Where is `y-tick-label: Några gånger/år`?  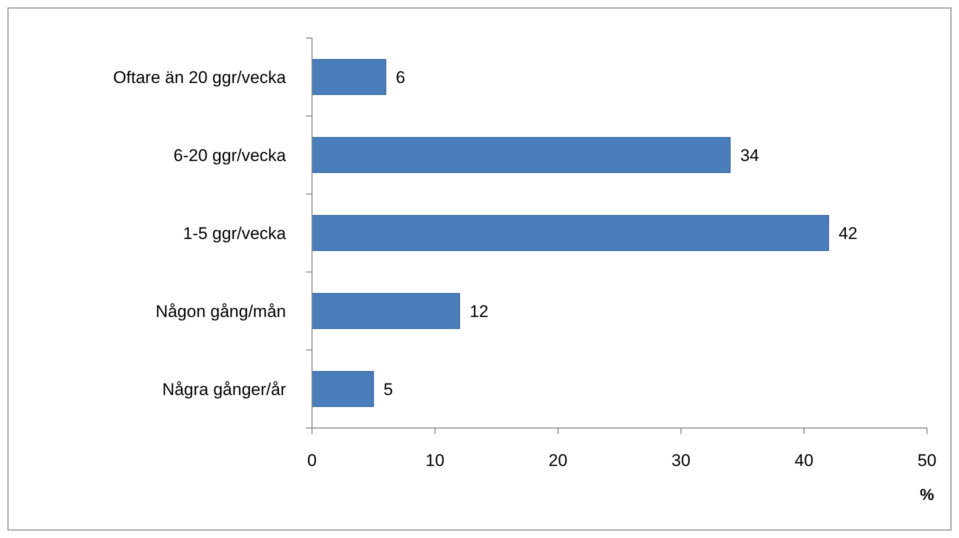
y-tick-label: Några gånger/år is located at coordinates (224, 389).